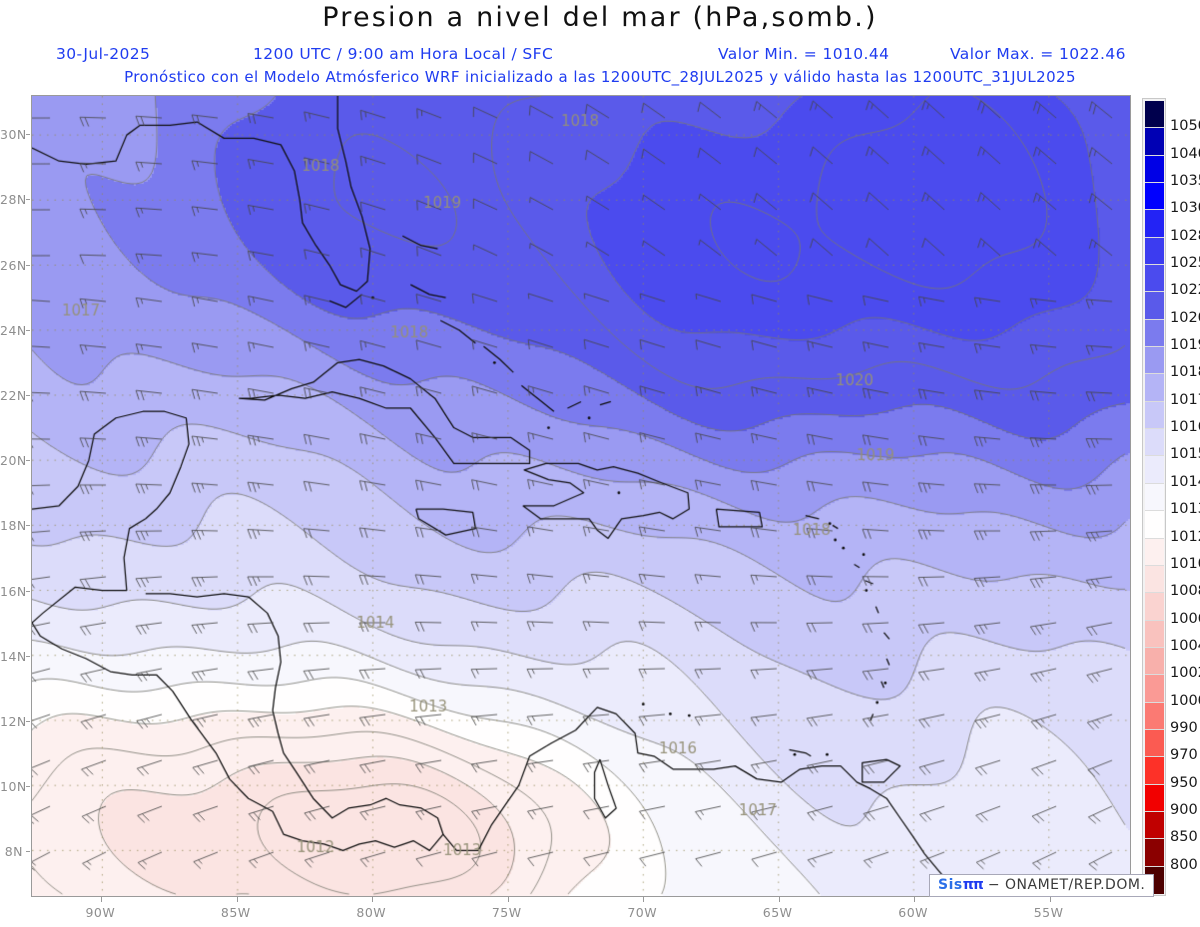 Image resolution: width=1200 pixels, height=927 pixels. I want to click on lat-tick-label: 26N, so click(13, 265).